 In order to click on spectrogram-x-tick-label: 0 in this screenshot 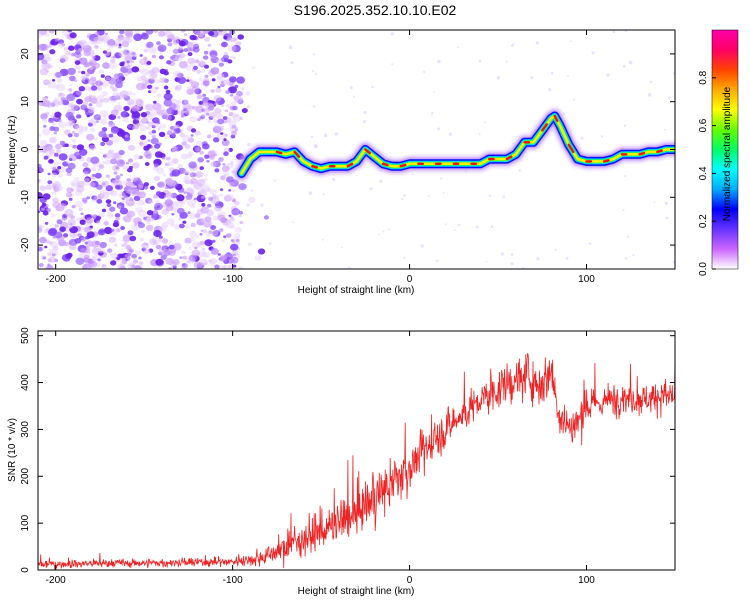, I will do `click(410, 279)`.